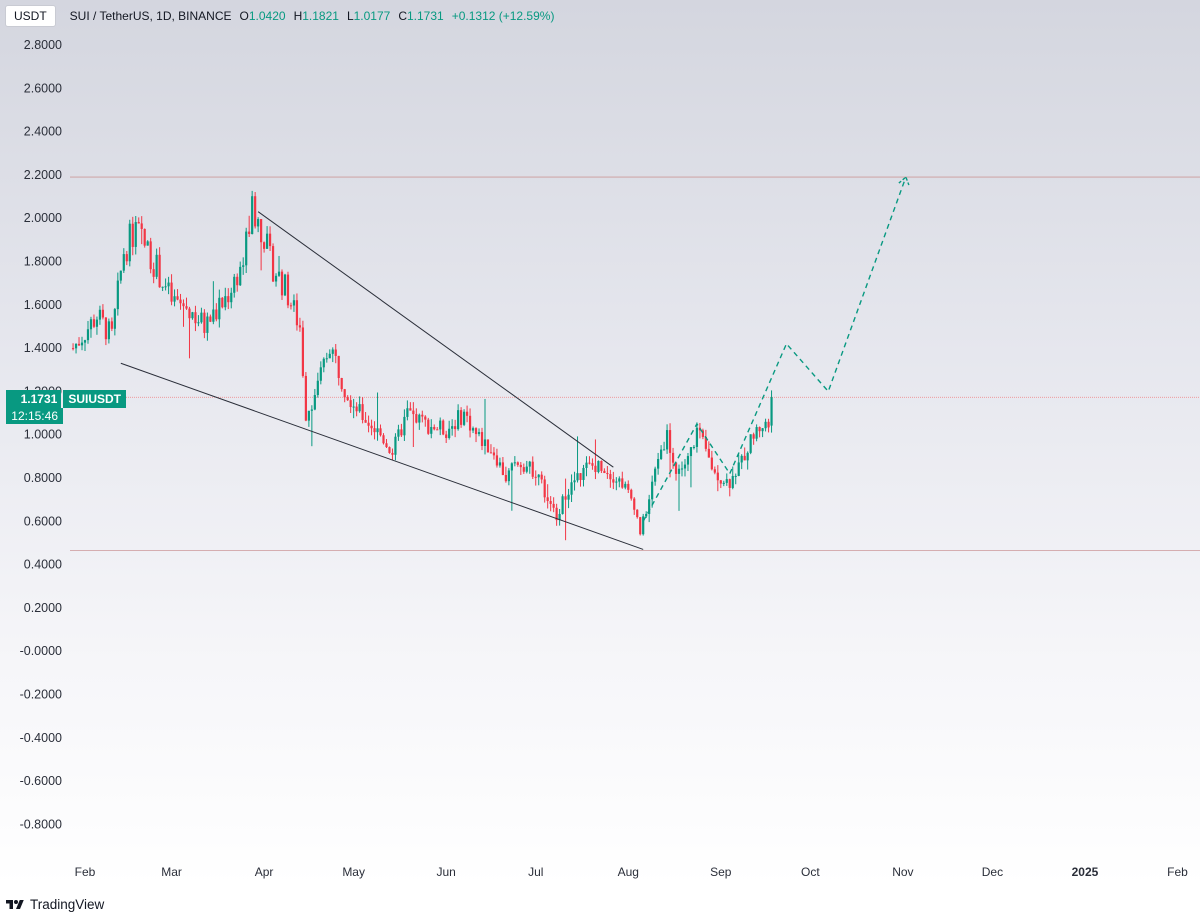 The image size is (1200, 923). Describe the element at coordinates (66, 407) in the screenshot. I see `current-price-badge: 1.1731 SUIUSDT 12:15:46` at that location.